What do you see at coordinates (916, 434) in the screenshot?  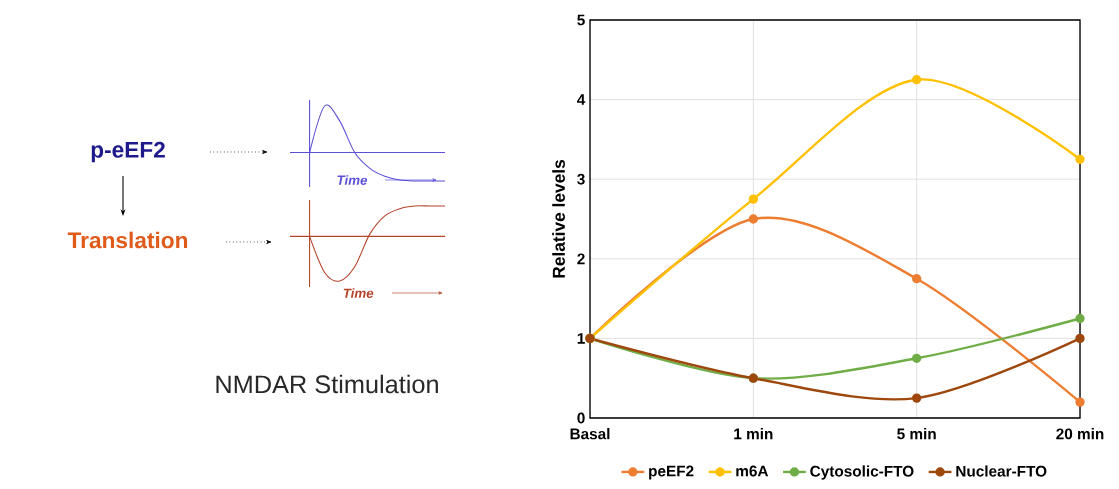 I see `x-tick-label: 5 min` at bounding box center [916, 434].